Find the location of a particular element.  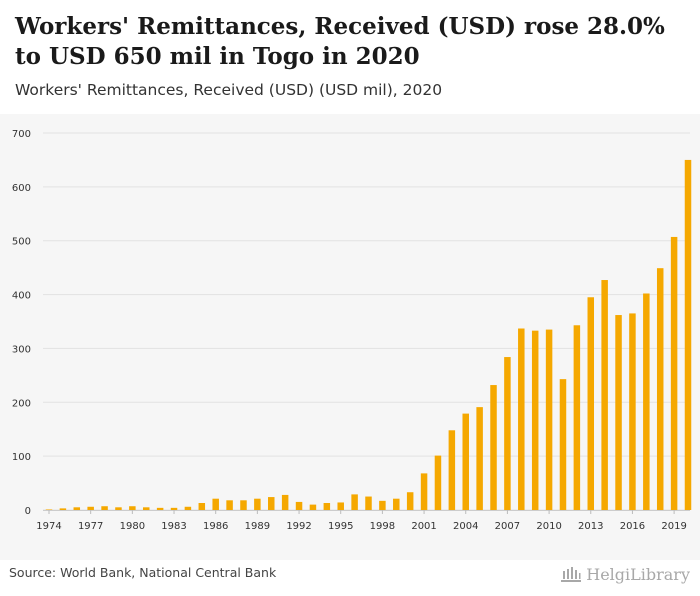

bar-1987 is located at coordinates (229, 505).